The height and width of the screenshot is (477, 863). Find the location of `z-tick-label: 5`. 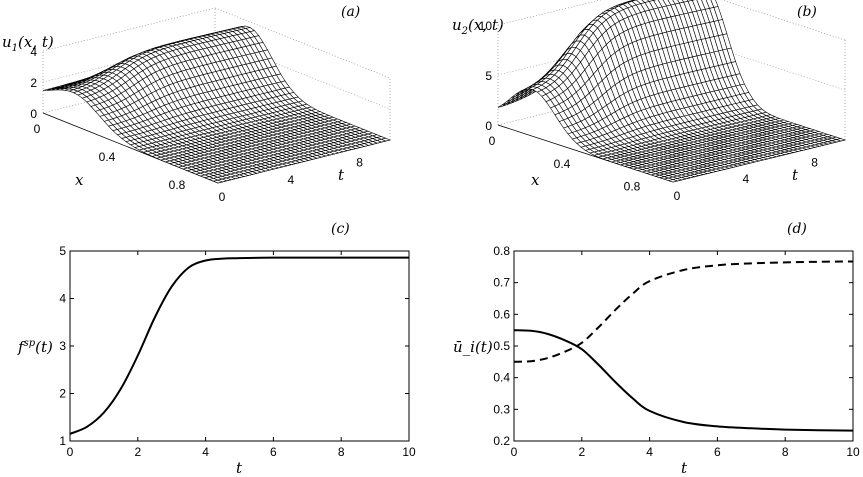

z-tick-label: 5 is located at coordinates (488, 76).